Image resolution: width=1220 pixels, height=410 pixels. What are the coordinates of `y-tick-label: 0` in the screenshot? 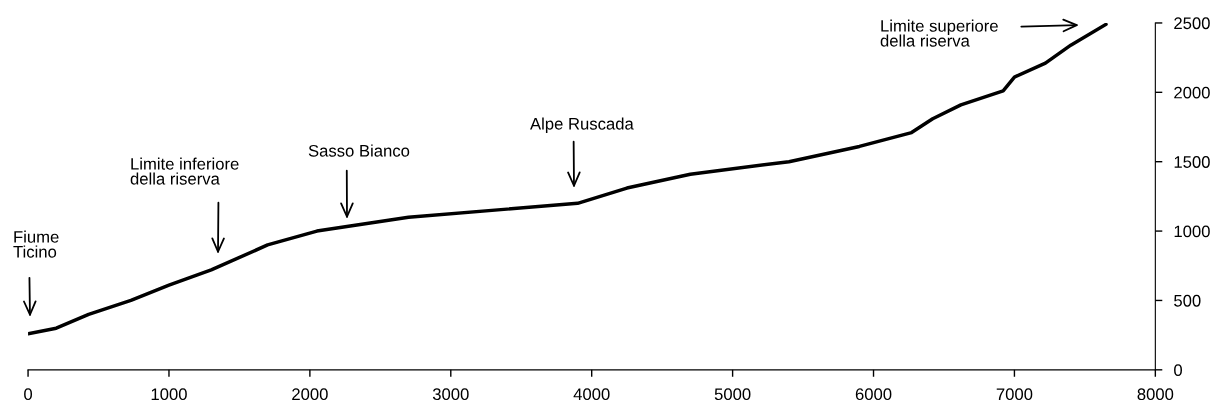 It's located at (1178, 370).